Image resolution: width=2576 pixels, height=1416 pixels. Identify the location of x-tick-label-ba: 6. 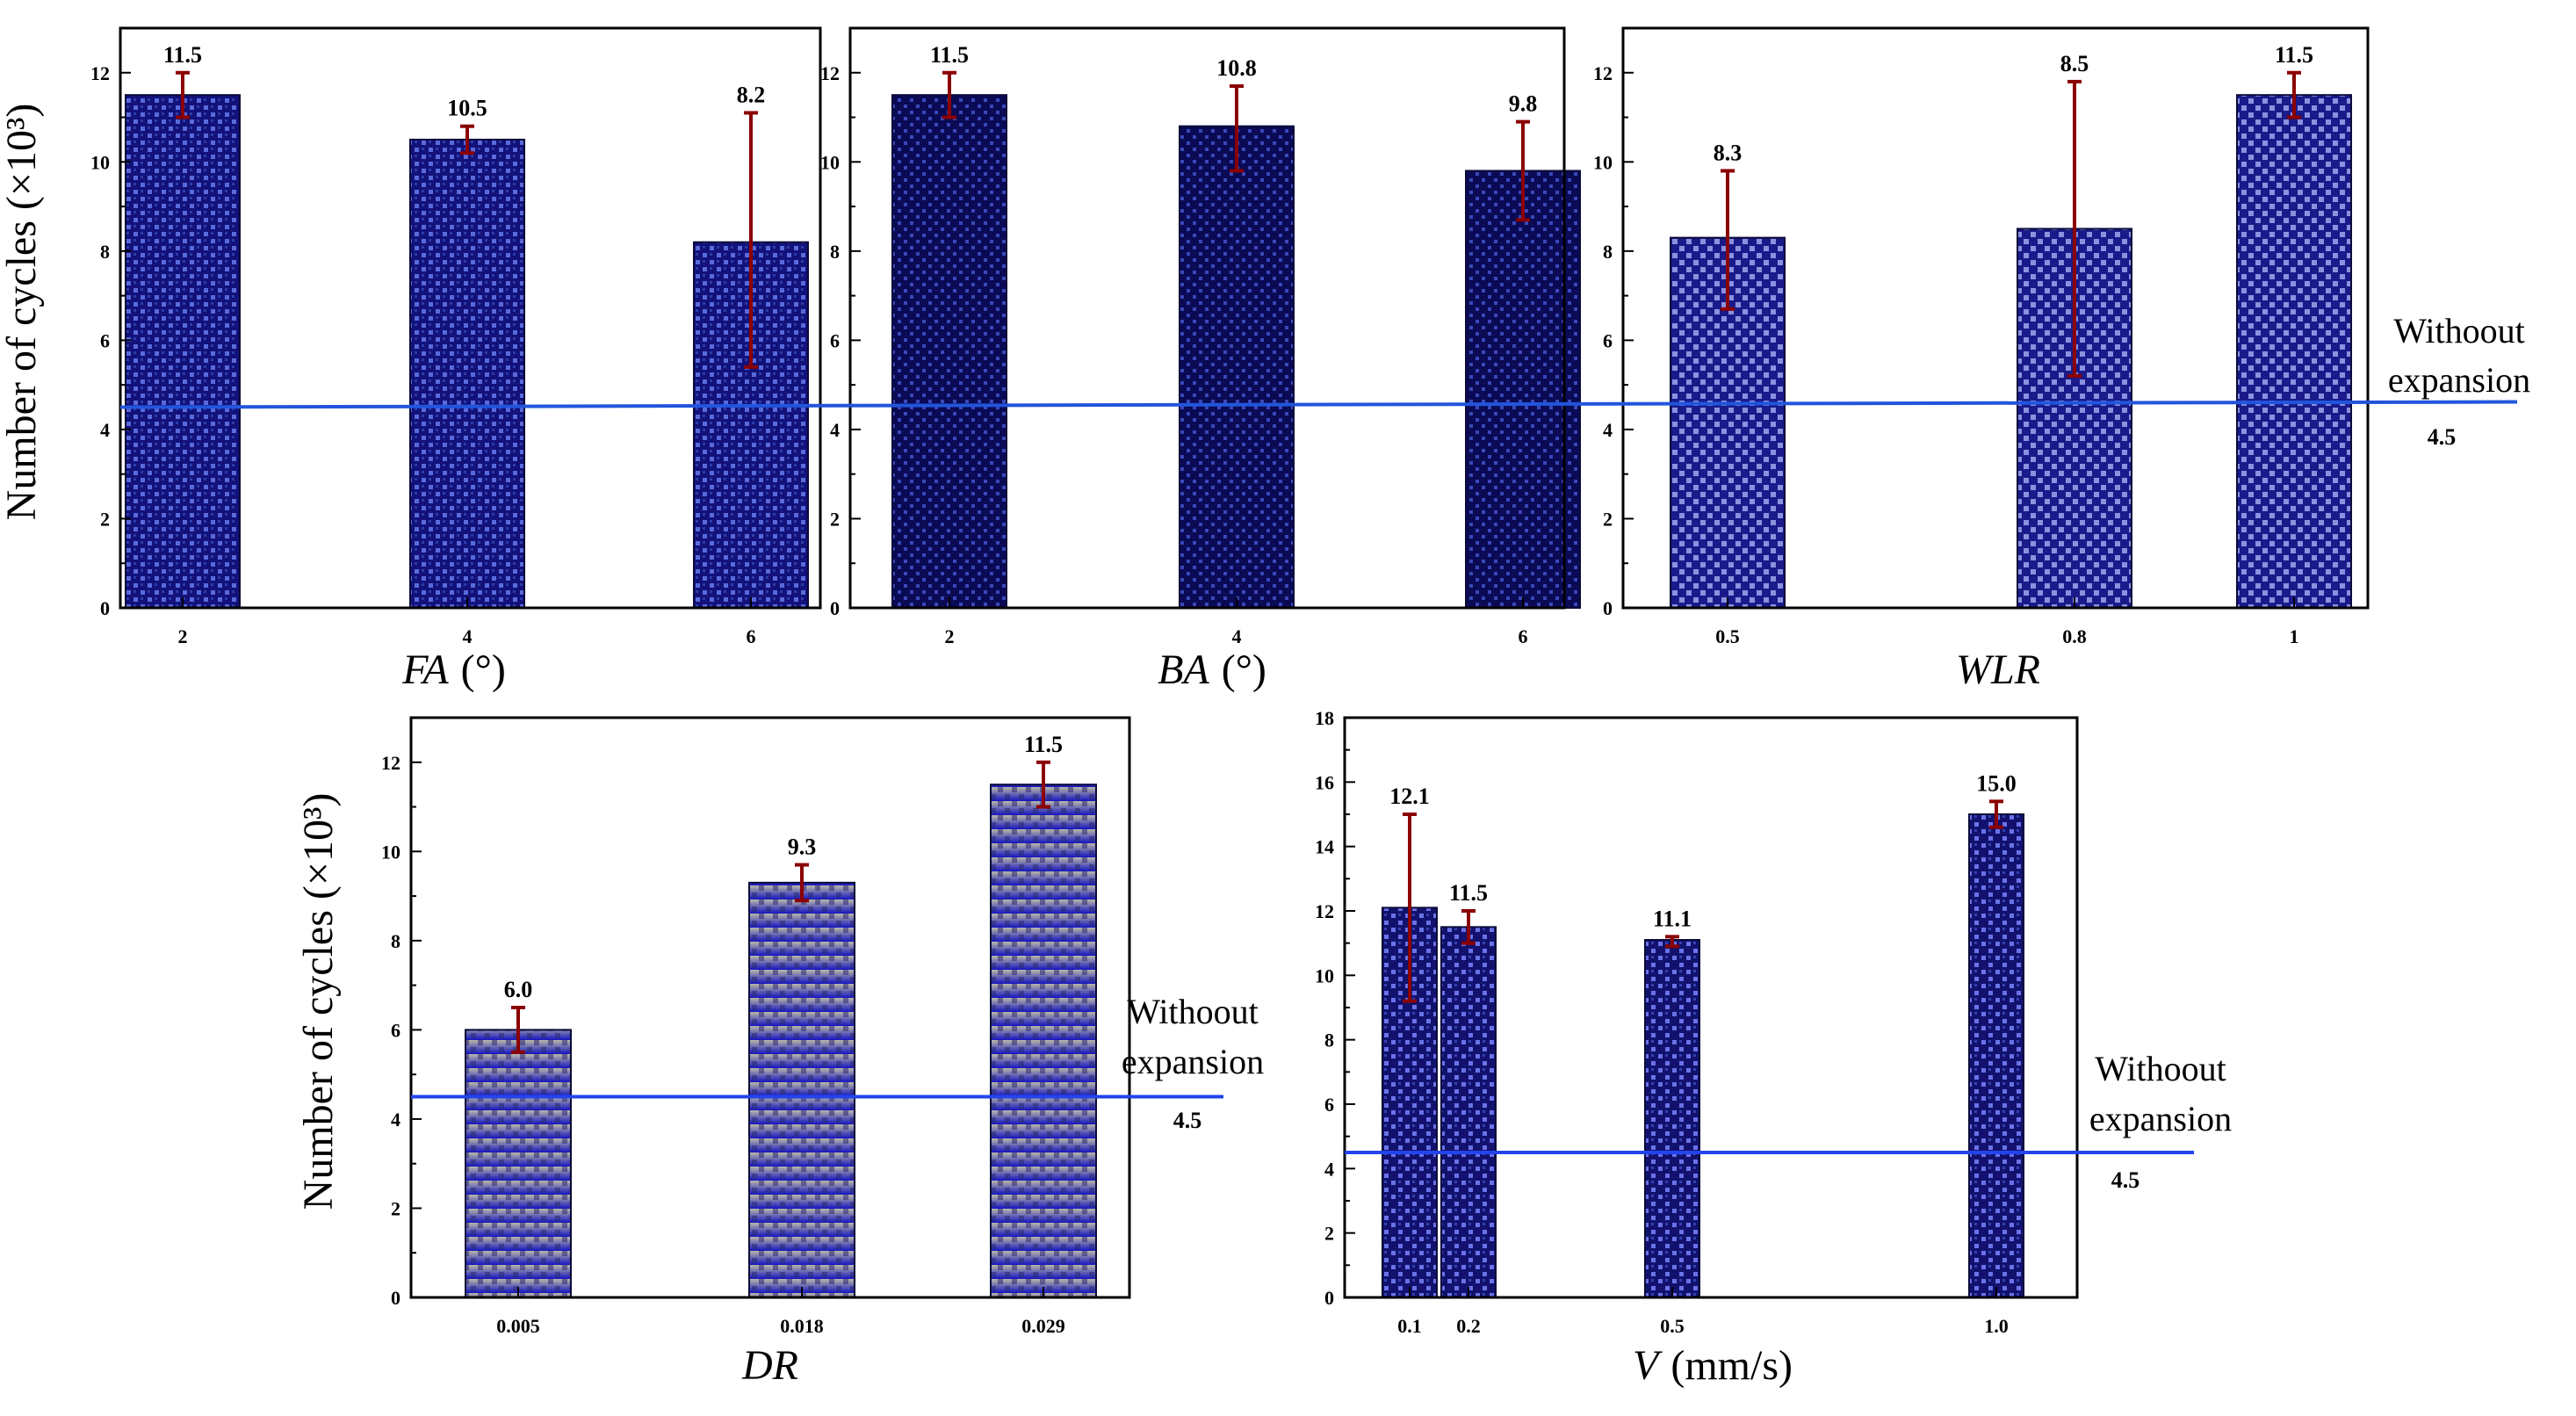
(1523, 636).